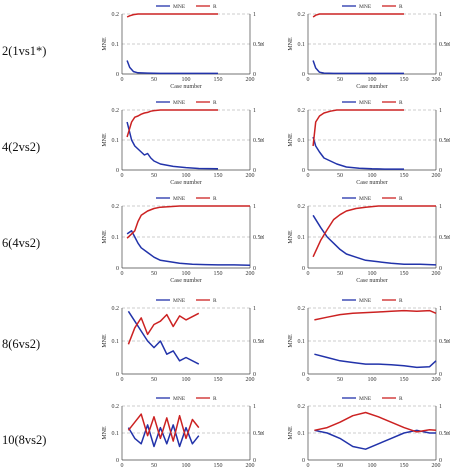 This screenshot has width=474, height=474. Describe the element at coordinates (21, 344) in the screenshot. I see `row-label-4: 8(6vs2)` at that location.